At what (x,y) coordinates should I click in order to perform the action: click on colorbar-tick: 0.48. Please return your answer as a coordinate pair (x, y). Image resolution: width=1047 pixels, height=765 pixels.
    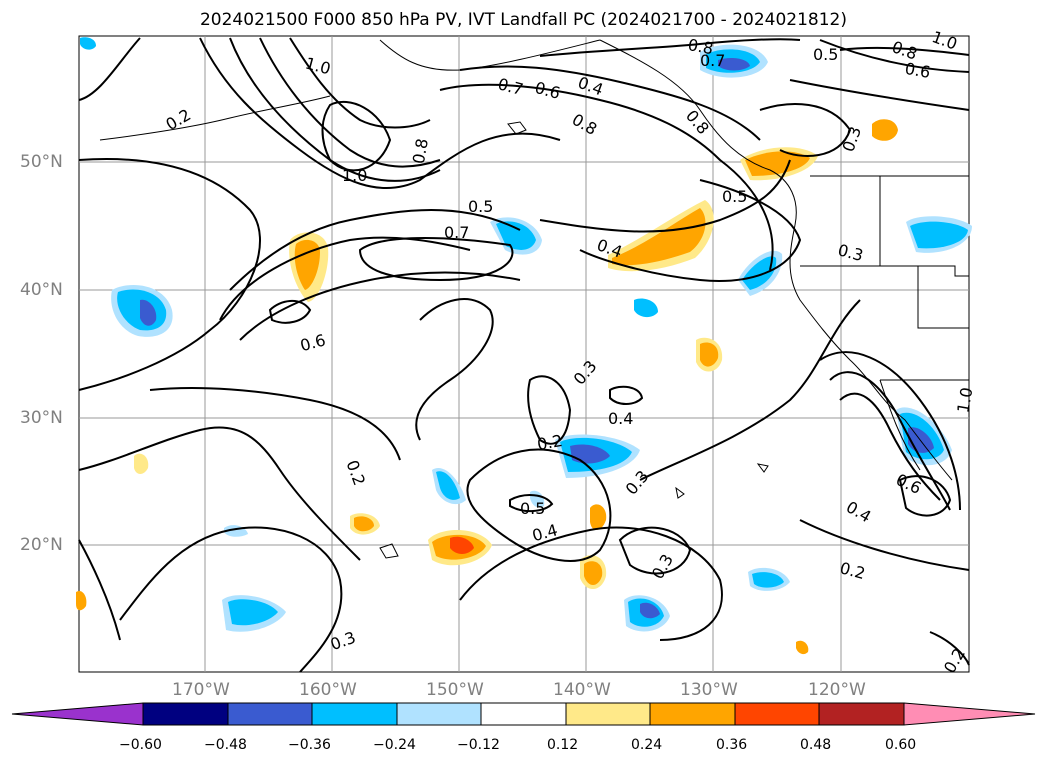
    Looking at the image, I should click on (816, 745).